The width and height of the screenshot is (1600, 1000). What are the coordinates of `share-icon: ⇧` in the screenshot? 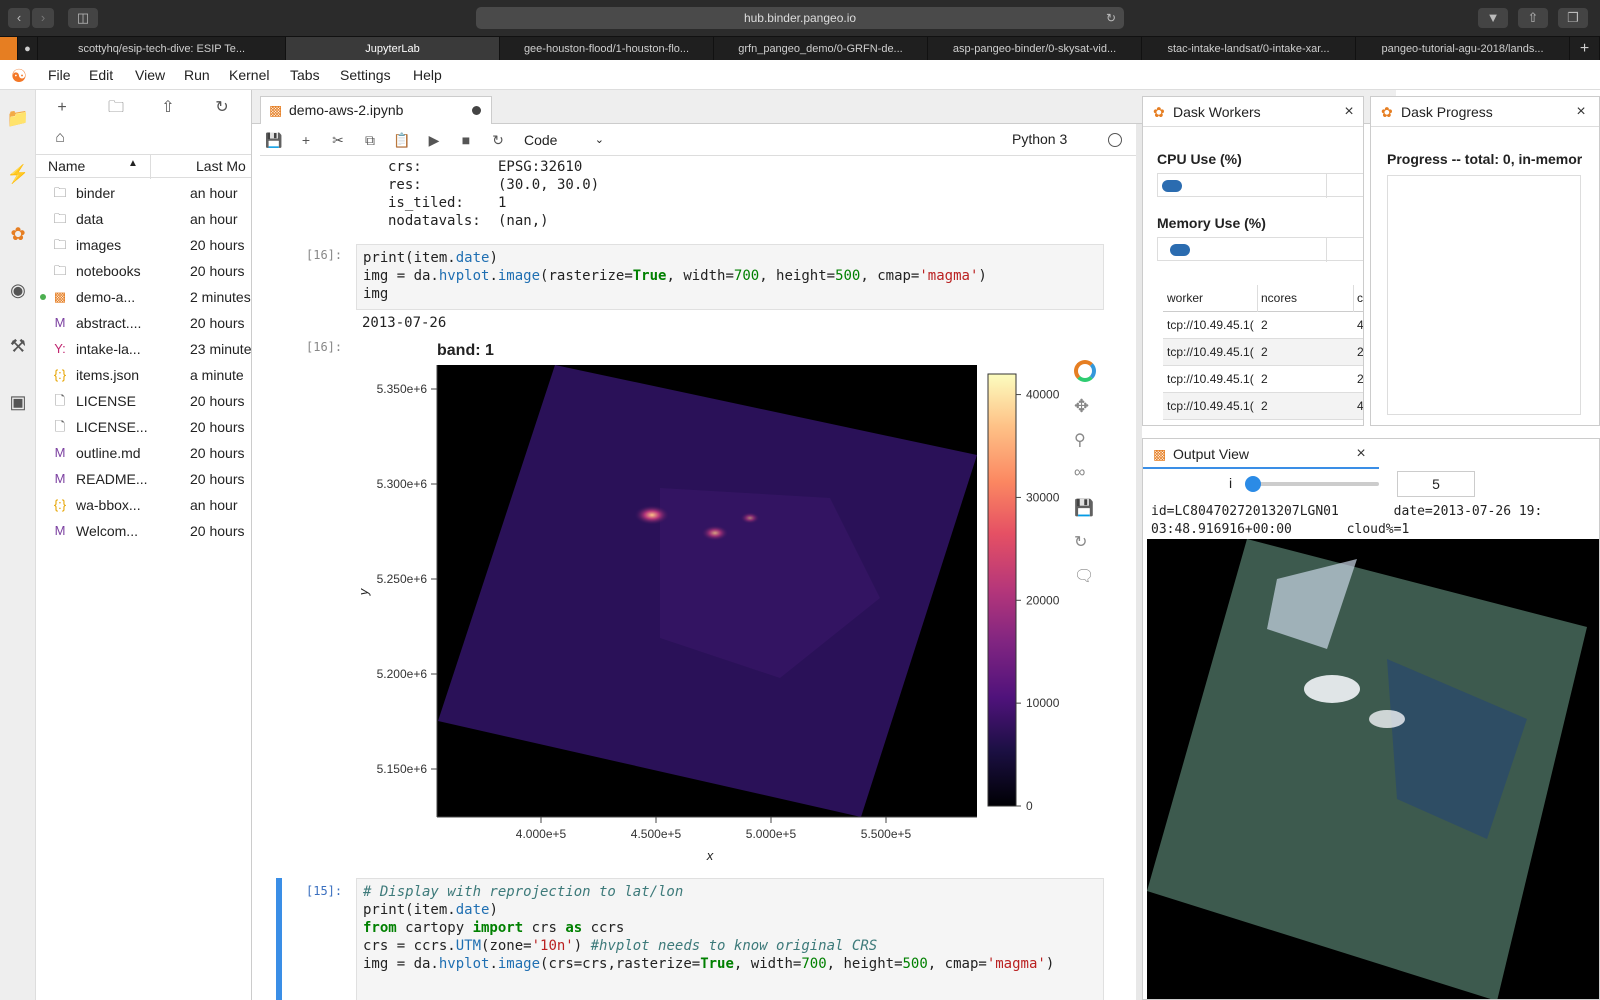 It's located at (1533, 18).